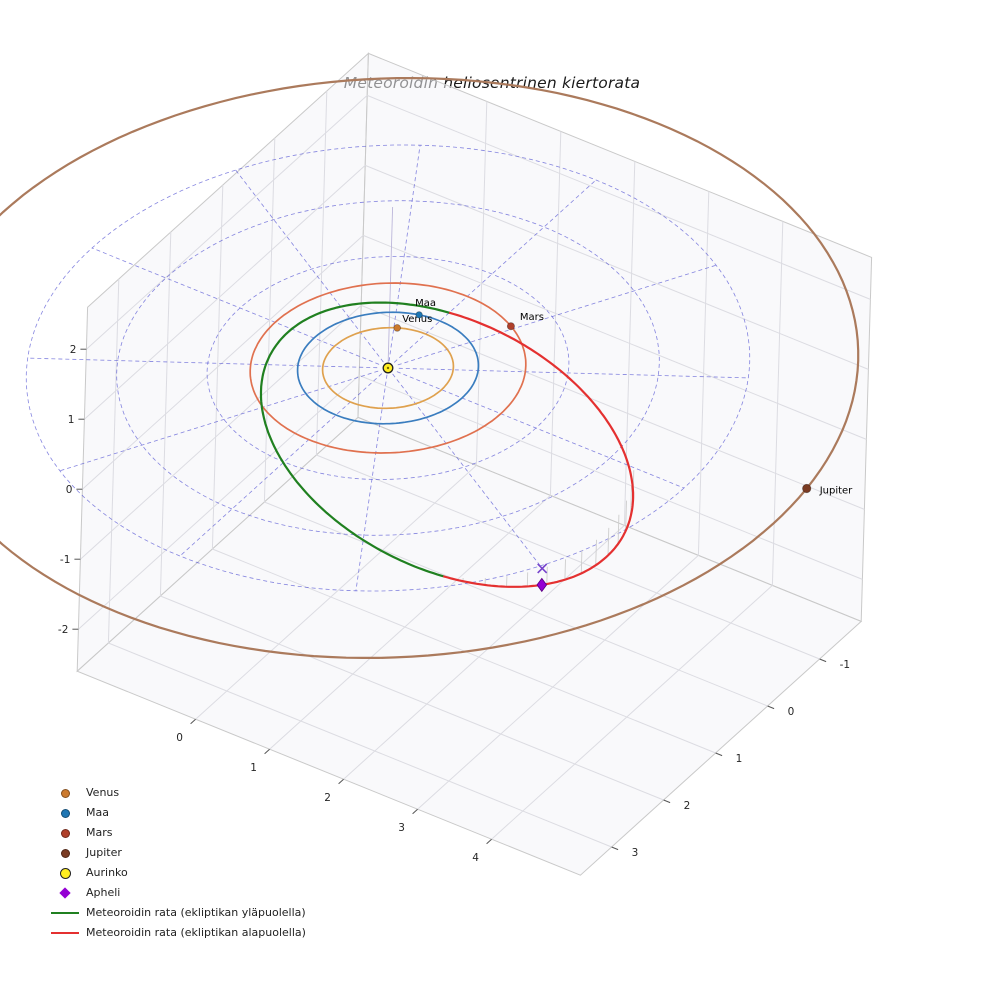  Describe the element at coordinates (103, 792) in the screenshot. I see `legend-label: Venus` at that location.